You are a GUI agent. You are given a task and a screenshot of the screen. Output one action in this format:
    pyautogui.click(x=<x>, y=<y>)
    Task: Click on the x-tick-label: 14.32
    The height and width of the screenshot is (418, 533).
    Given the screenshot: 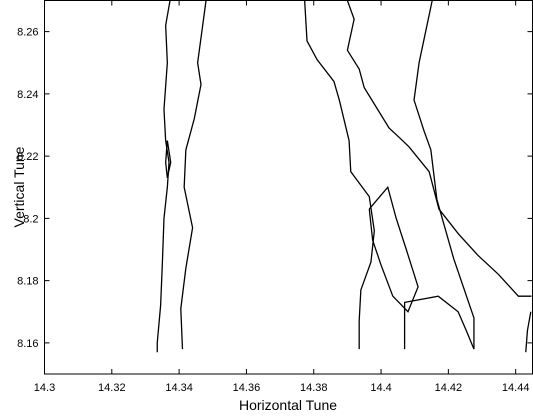 What is the action you would take?
    pyautogui.click(x=112, y=388)
    